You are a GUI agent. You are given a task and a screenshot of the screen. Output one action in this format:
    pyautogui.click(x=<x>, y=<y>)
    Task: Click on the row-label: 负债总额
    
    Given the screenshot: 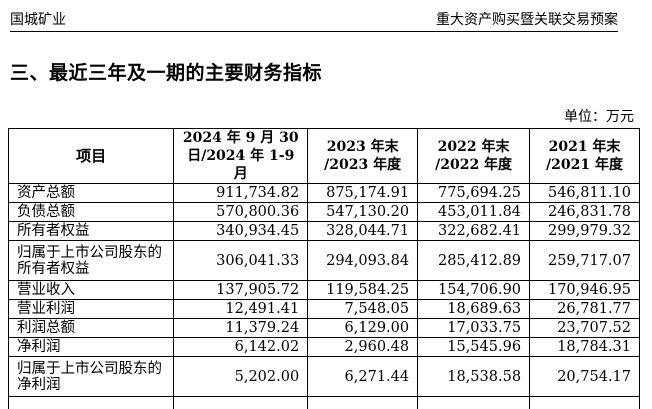 What is the action you would take?
    pyautogui.click(x=91, y=212)
    